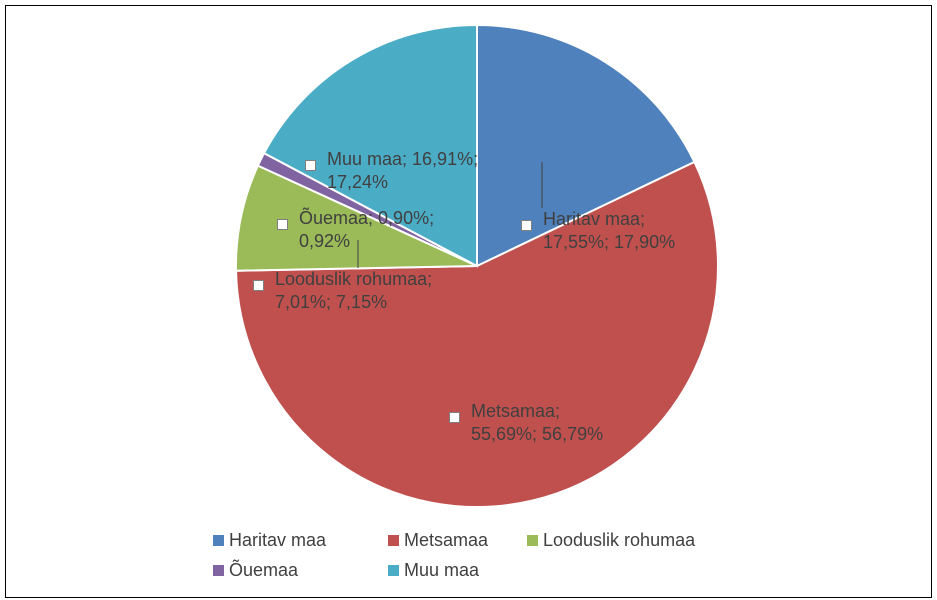  I want to click on data-label: Muu maa; 16,91%; 17,24%, so click(403, 170).